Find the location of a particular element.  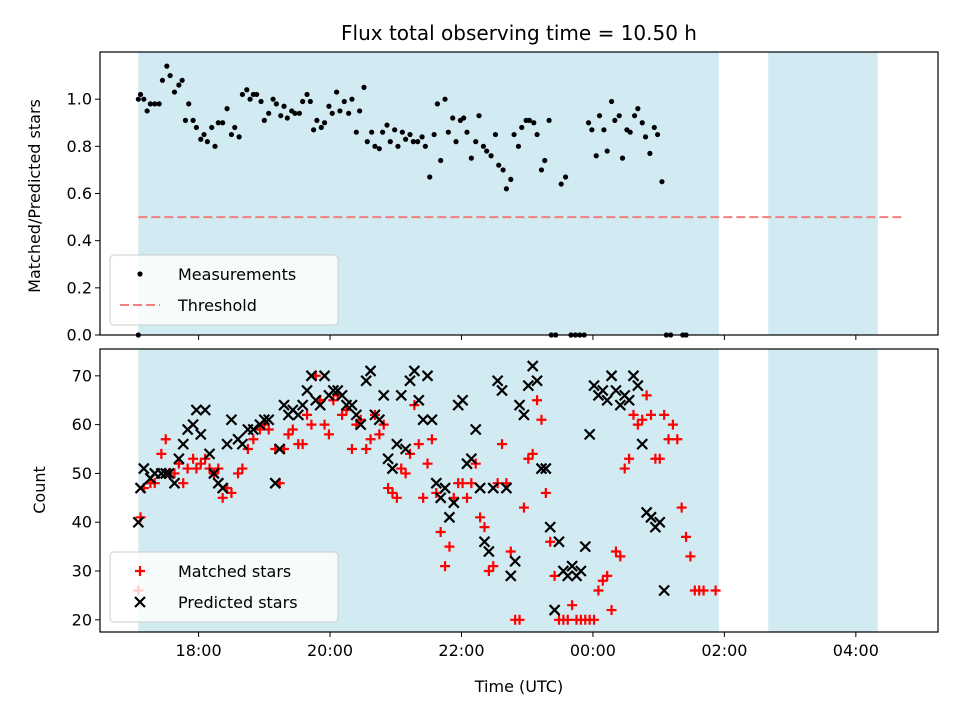

x-tick-label: 04:00 is located at coordinates (856, 650).